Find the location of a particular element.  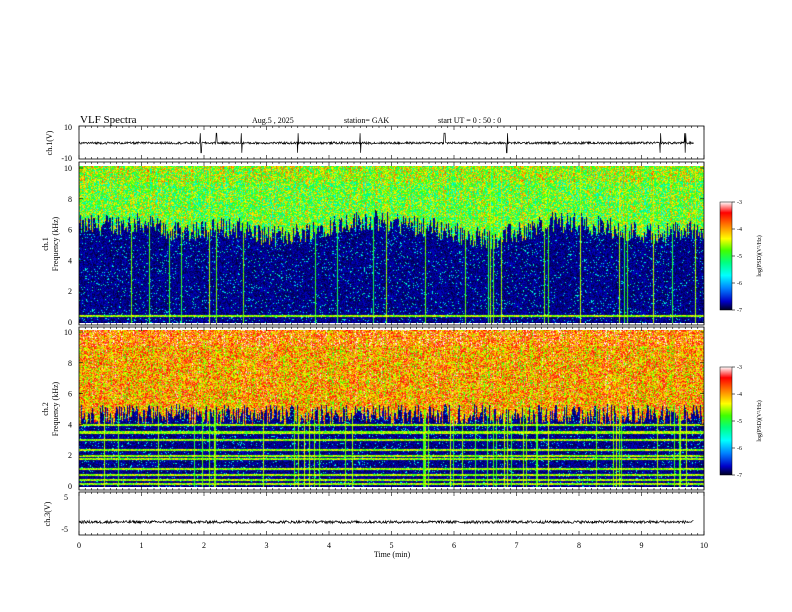

ch1-colorbar-ticks: -3 -4 -5 -6 -7 is located at coordinates (737, 257).